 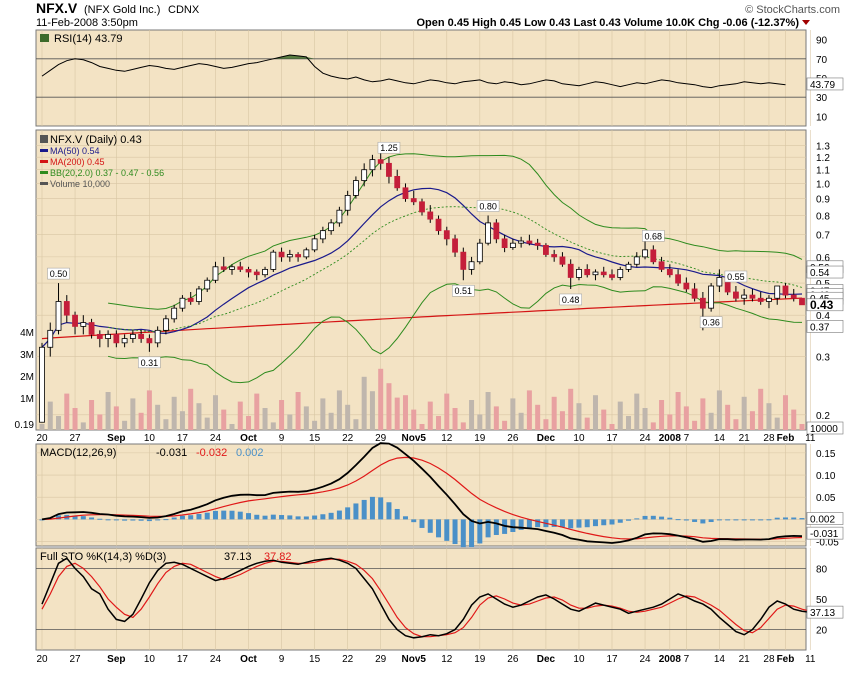 I want to click on rsi-line, so click(x=413, y=71).